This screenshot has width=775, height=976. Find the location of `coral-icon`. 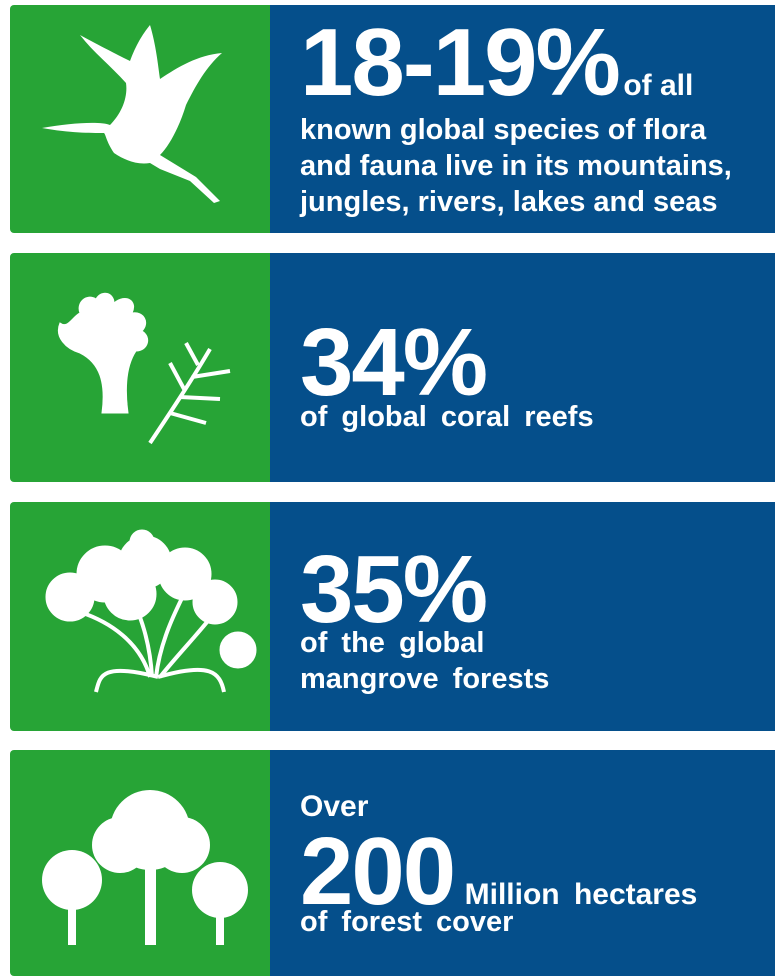

coral-icon is located at coordinates (144, 368).